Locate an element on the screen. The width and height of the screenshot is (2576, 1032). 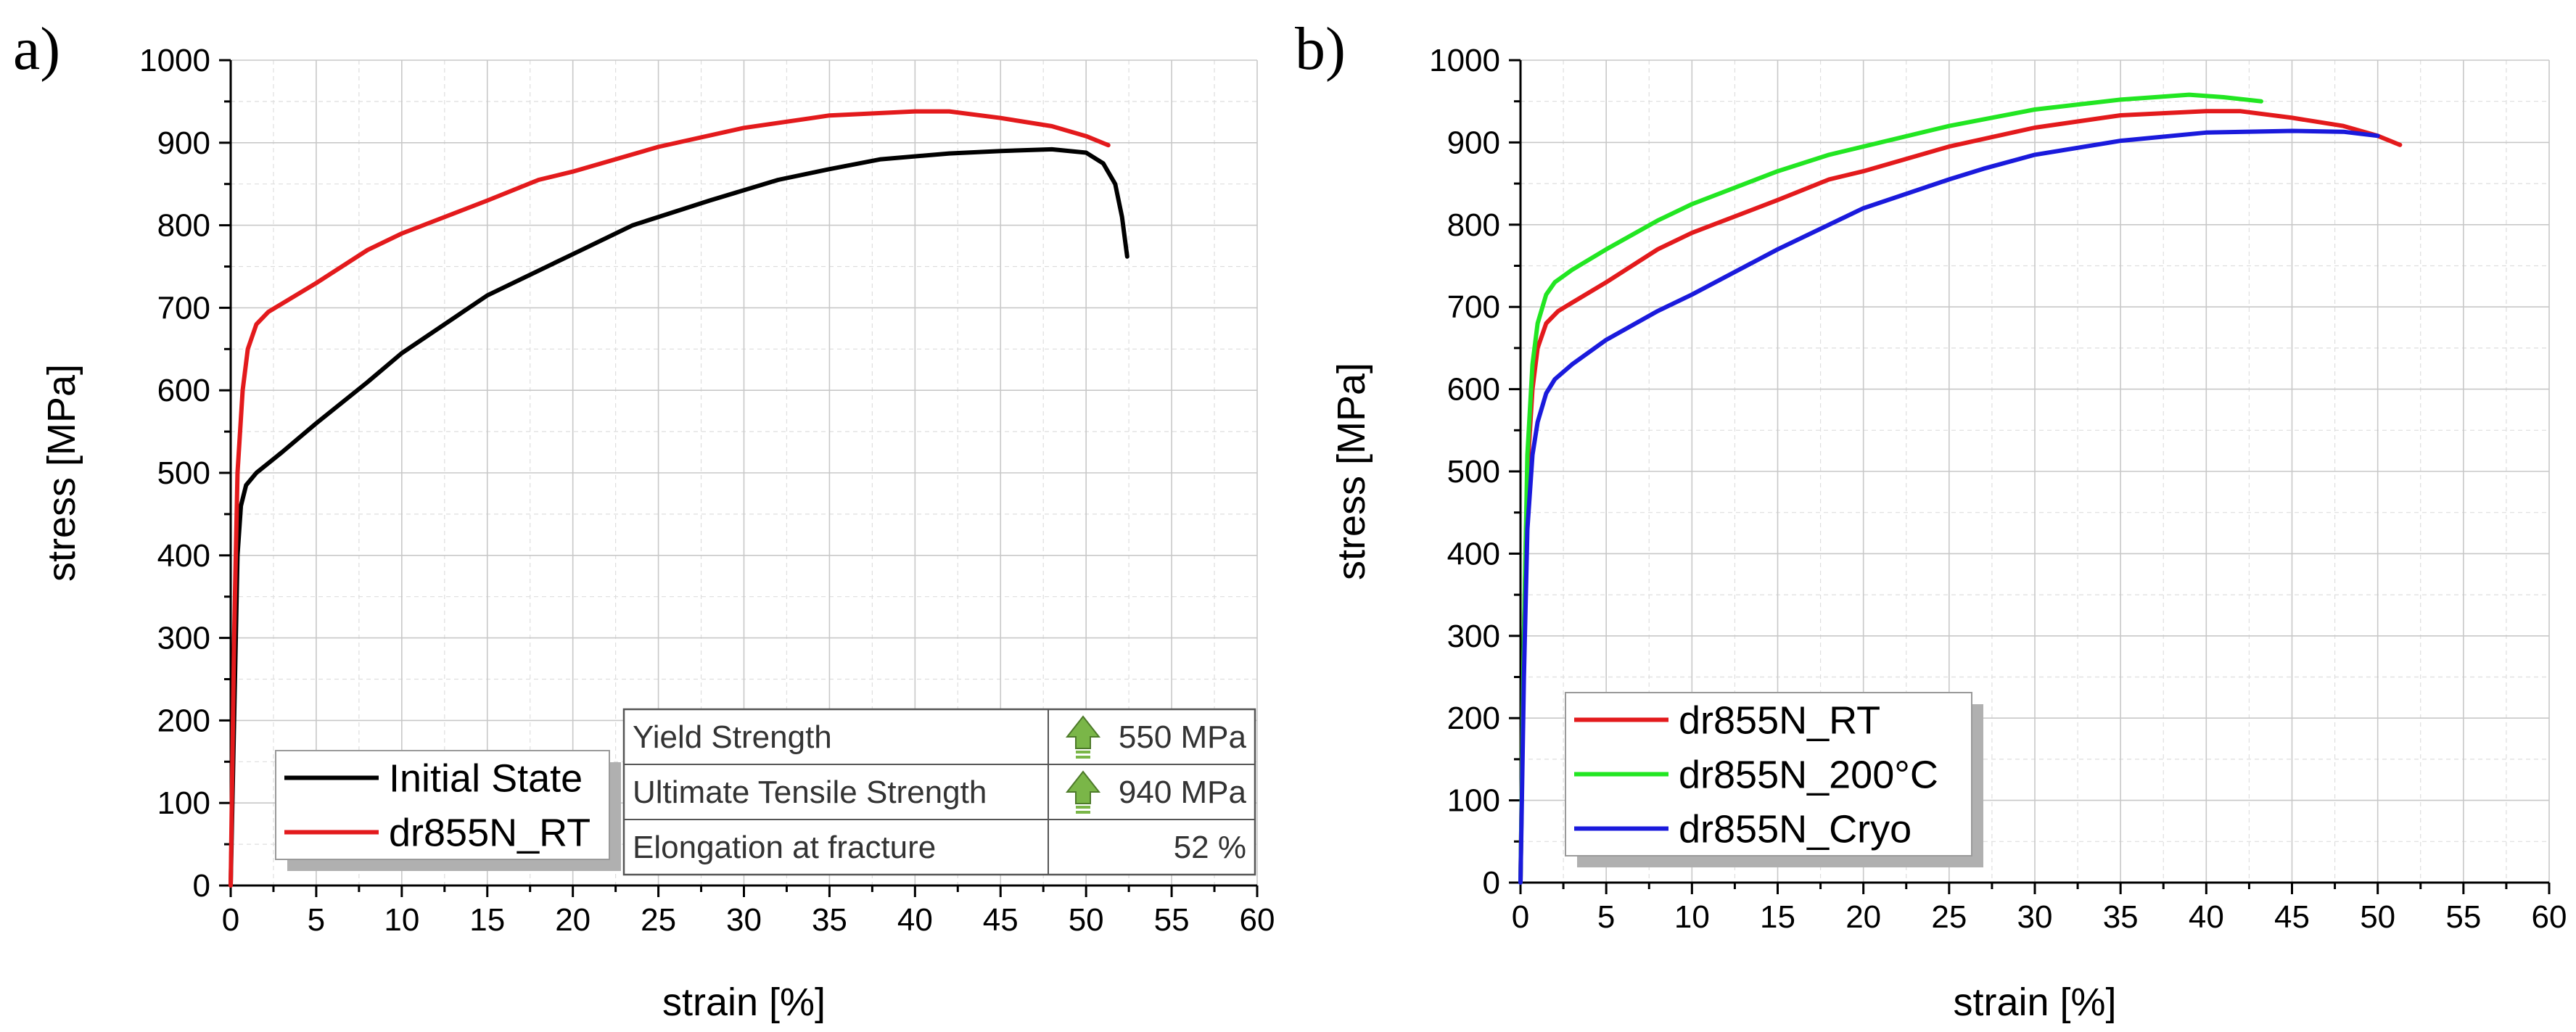
legend-label: dr855N_Cryo is located at coordinates (1795, 829).